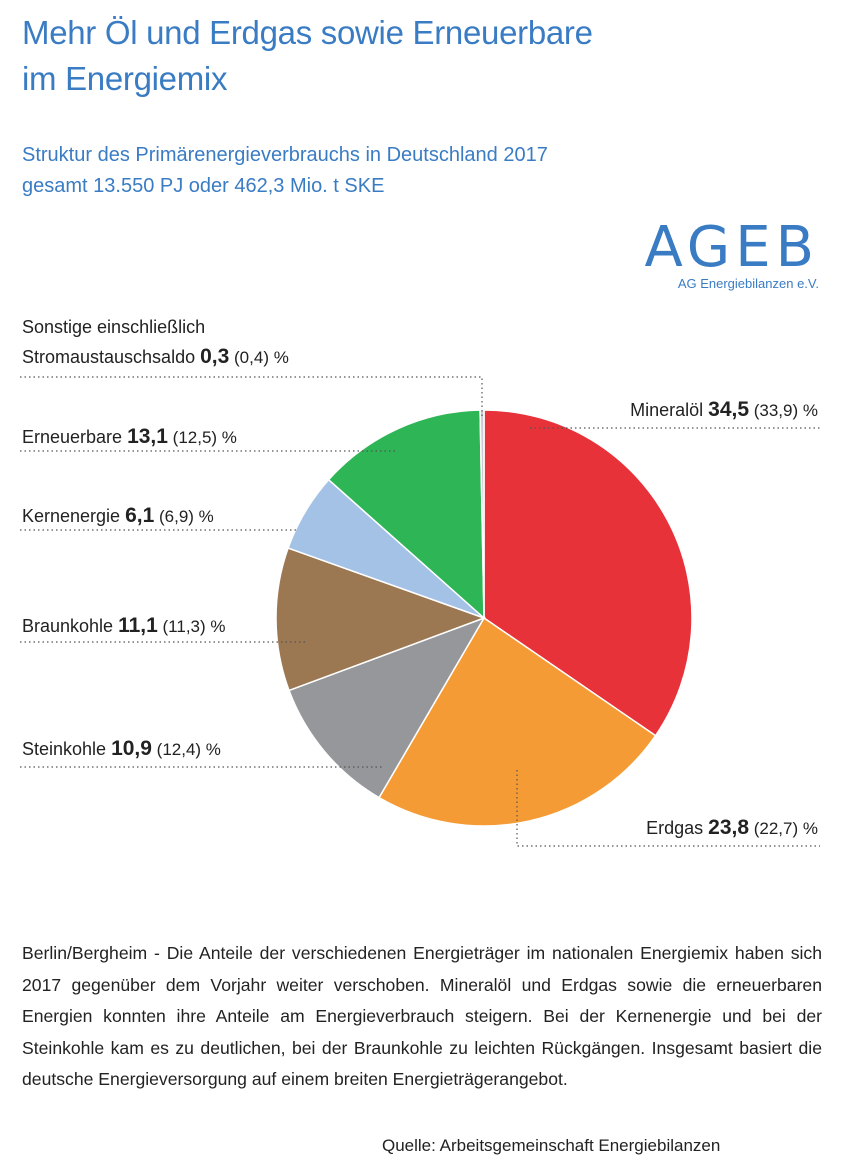 The image size is (847, 1176). I want to click on slice-label-steinkohle: Steinkohle 10,9 (12,4) %, so click(121, 748).